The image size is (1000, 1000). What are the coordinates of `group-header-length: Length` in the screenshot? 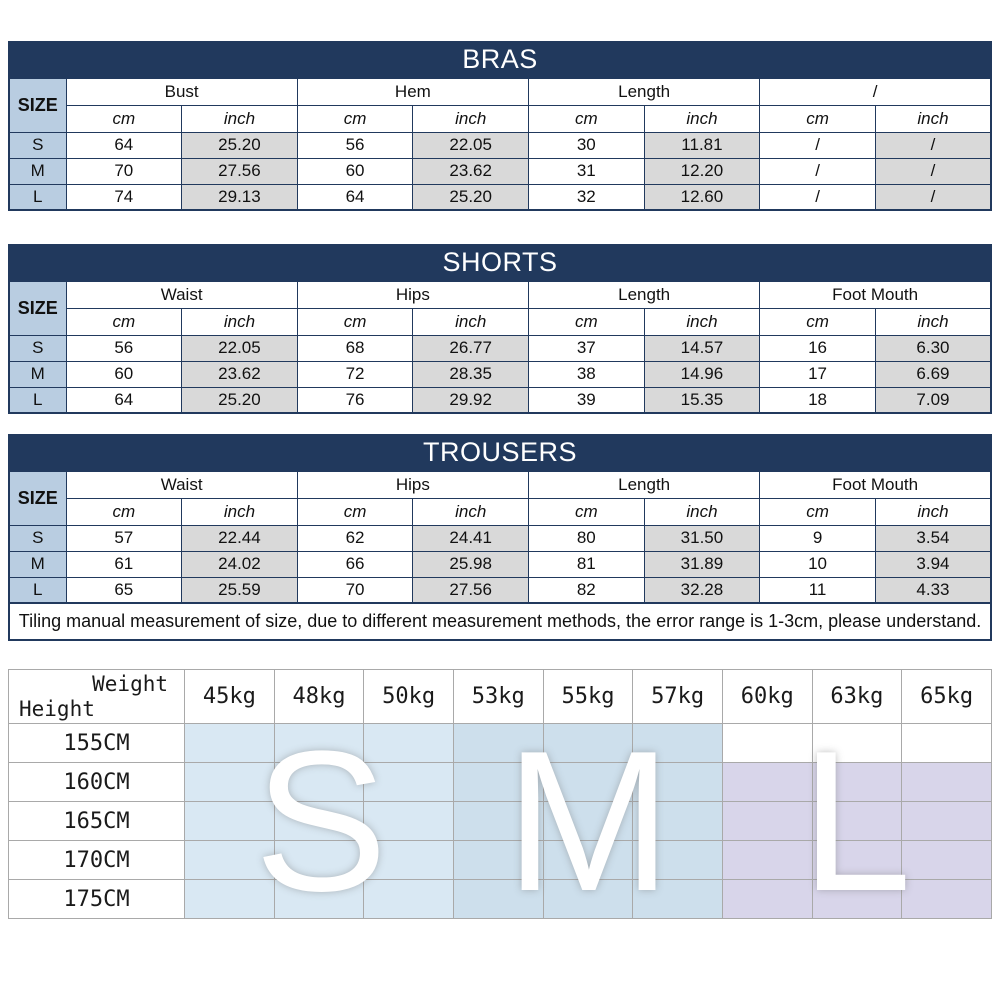 It's located at (644, 294).